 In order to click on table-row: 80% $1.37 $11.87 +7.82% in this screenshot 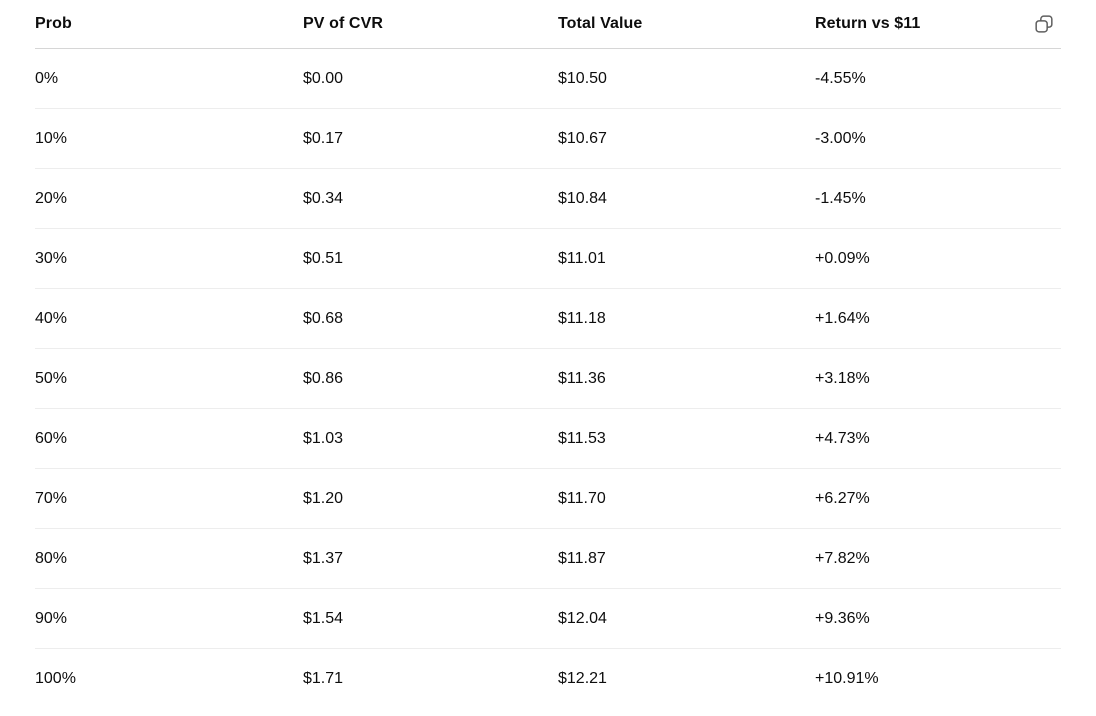, I will do `click(548, 558)`.